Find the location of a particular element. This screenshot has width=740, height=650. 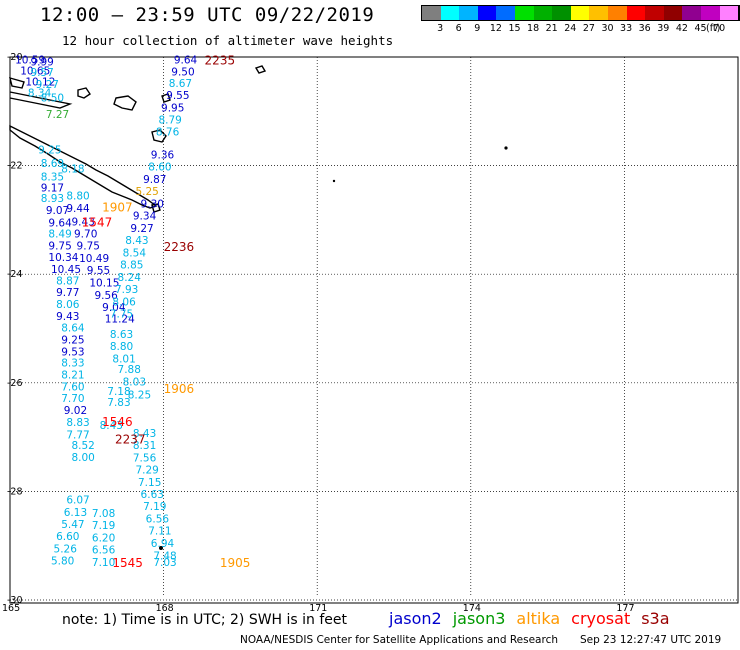

longitude-label: 165 is located at coordinates (11, 608).